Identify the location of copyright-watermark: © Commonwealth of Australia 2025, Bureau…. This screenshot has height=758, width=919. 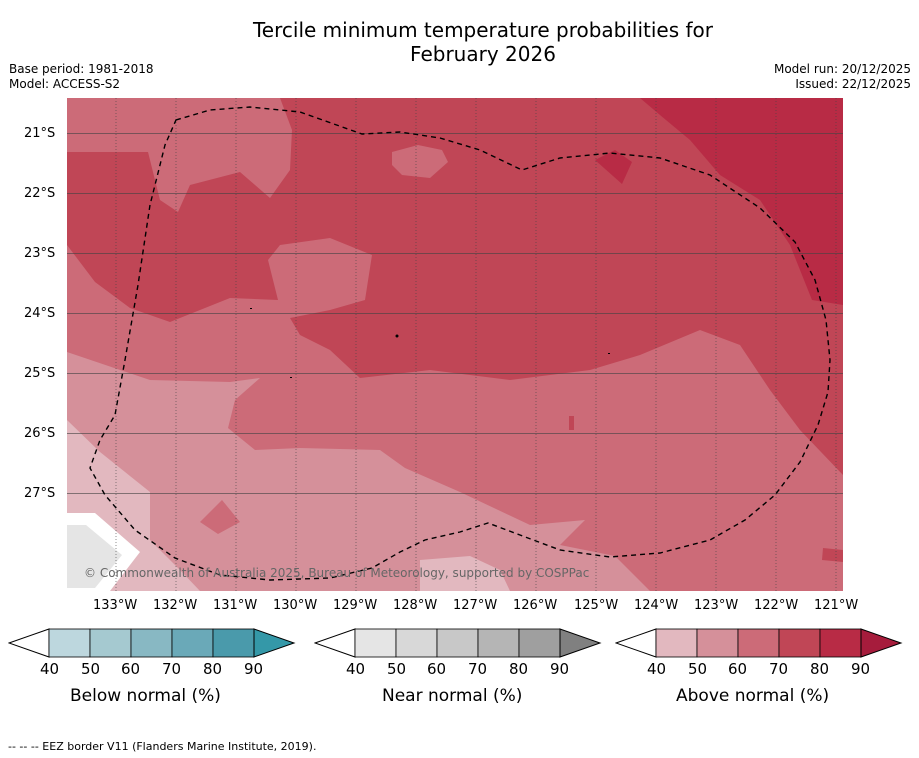
(337, 573).